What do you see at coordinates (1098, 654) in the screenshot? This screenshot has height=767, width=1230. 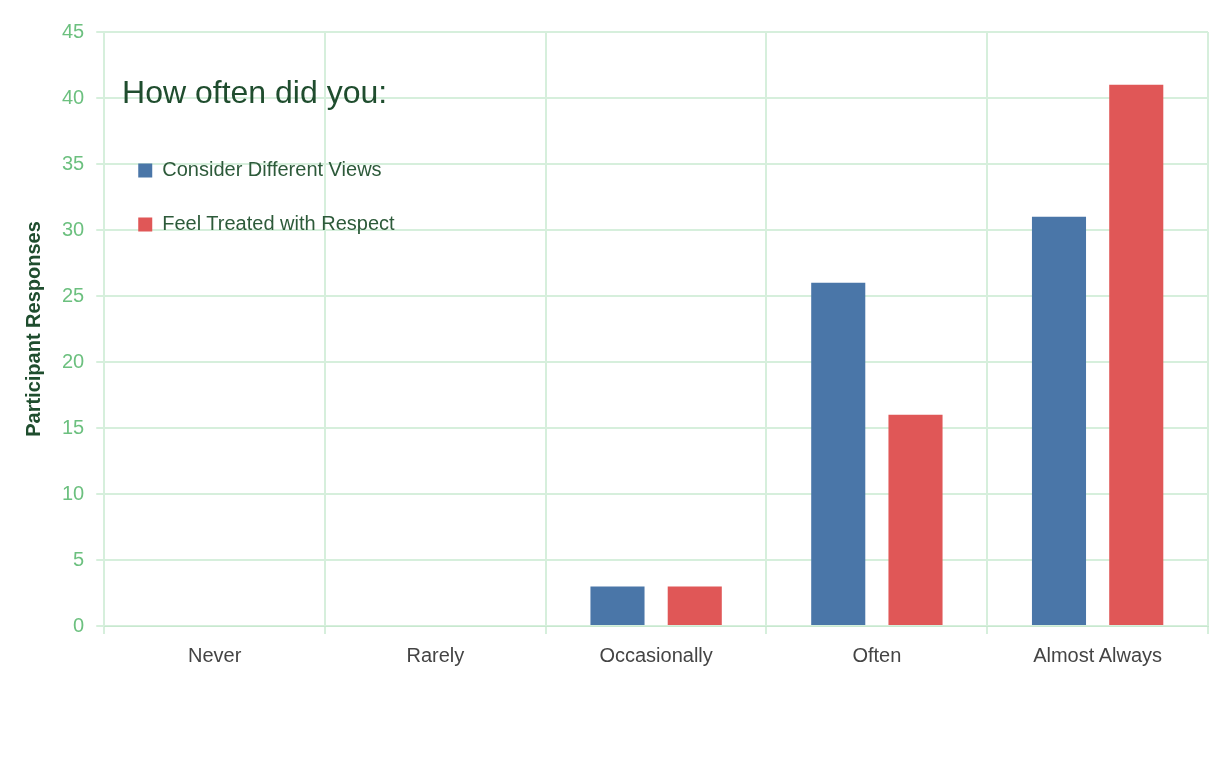 I see `x-tick-label: Almost Always` at bounding box center [1098, 654].